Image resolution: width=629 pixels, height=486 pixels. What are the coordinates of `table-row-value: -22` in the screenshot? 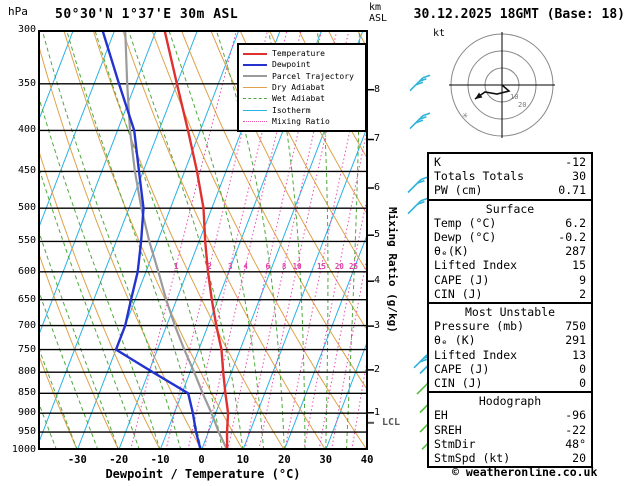 It's located at (575, 429).